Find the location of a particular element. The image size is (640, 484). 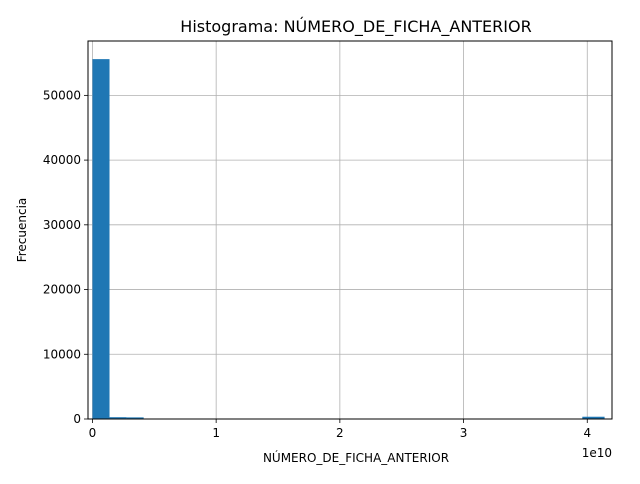

y-tick-label-3: 30000 is located at coordinates (62, 225).